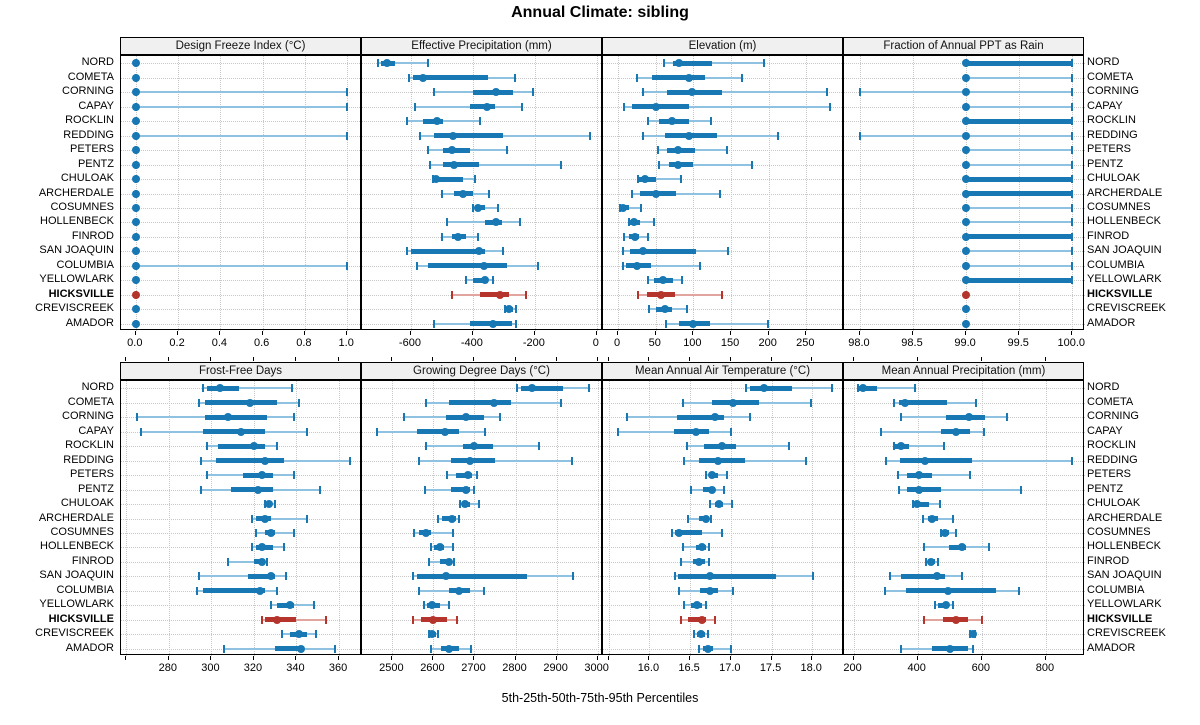  What do you see at coordinates (600, 698) in the screenshot?
I see `percentiles-caption: 5th-25th-50th-75th-95th Percentiles` at bounding box center [600, 698].